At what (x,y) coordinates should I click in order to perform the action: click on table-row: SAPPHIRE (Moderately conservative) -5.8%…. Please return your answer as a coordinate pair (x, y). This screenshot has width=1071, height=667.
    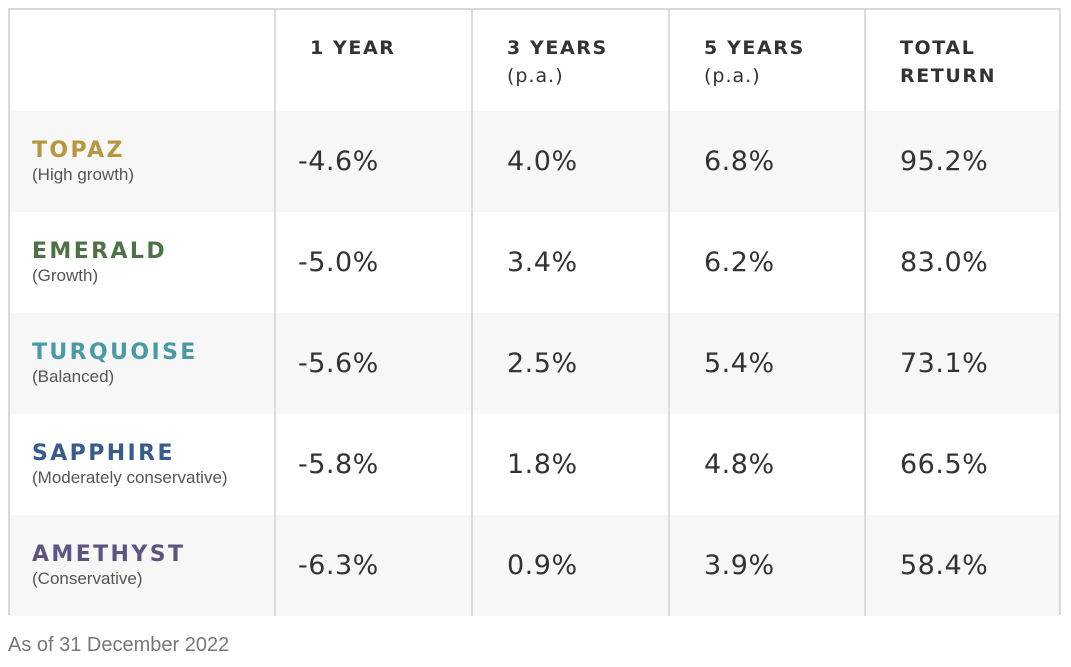
    Looking at the image, I should click on (534, 464).